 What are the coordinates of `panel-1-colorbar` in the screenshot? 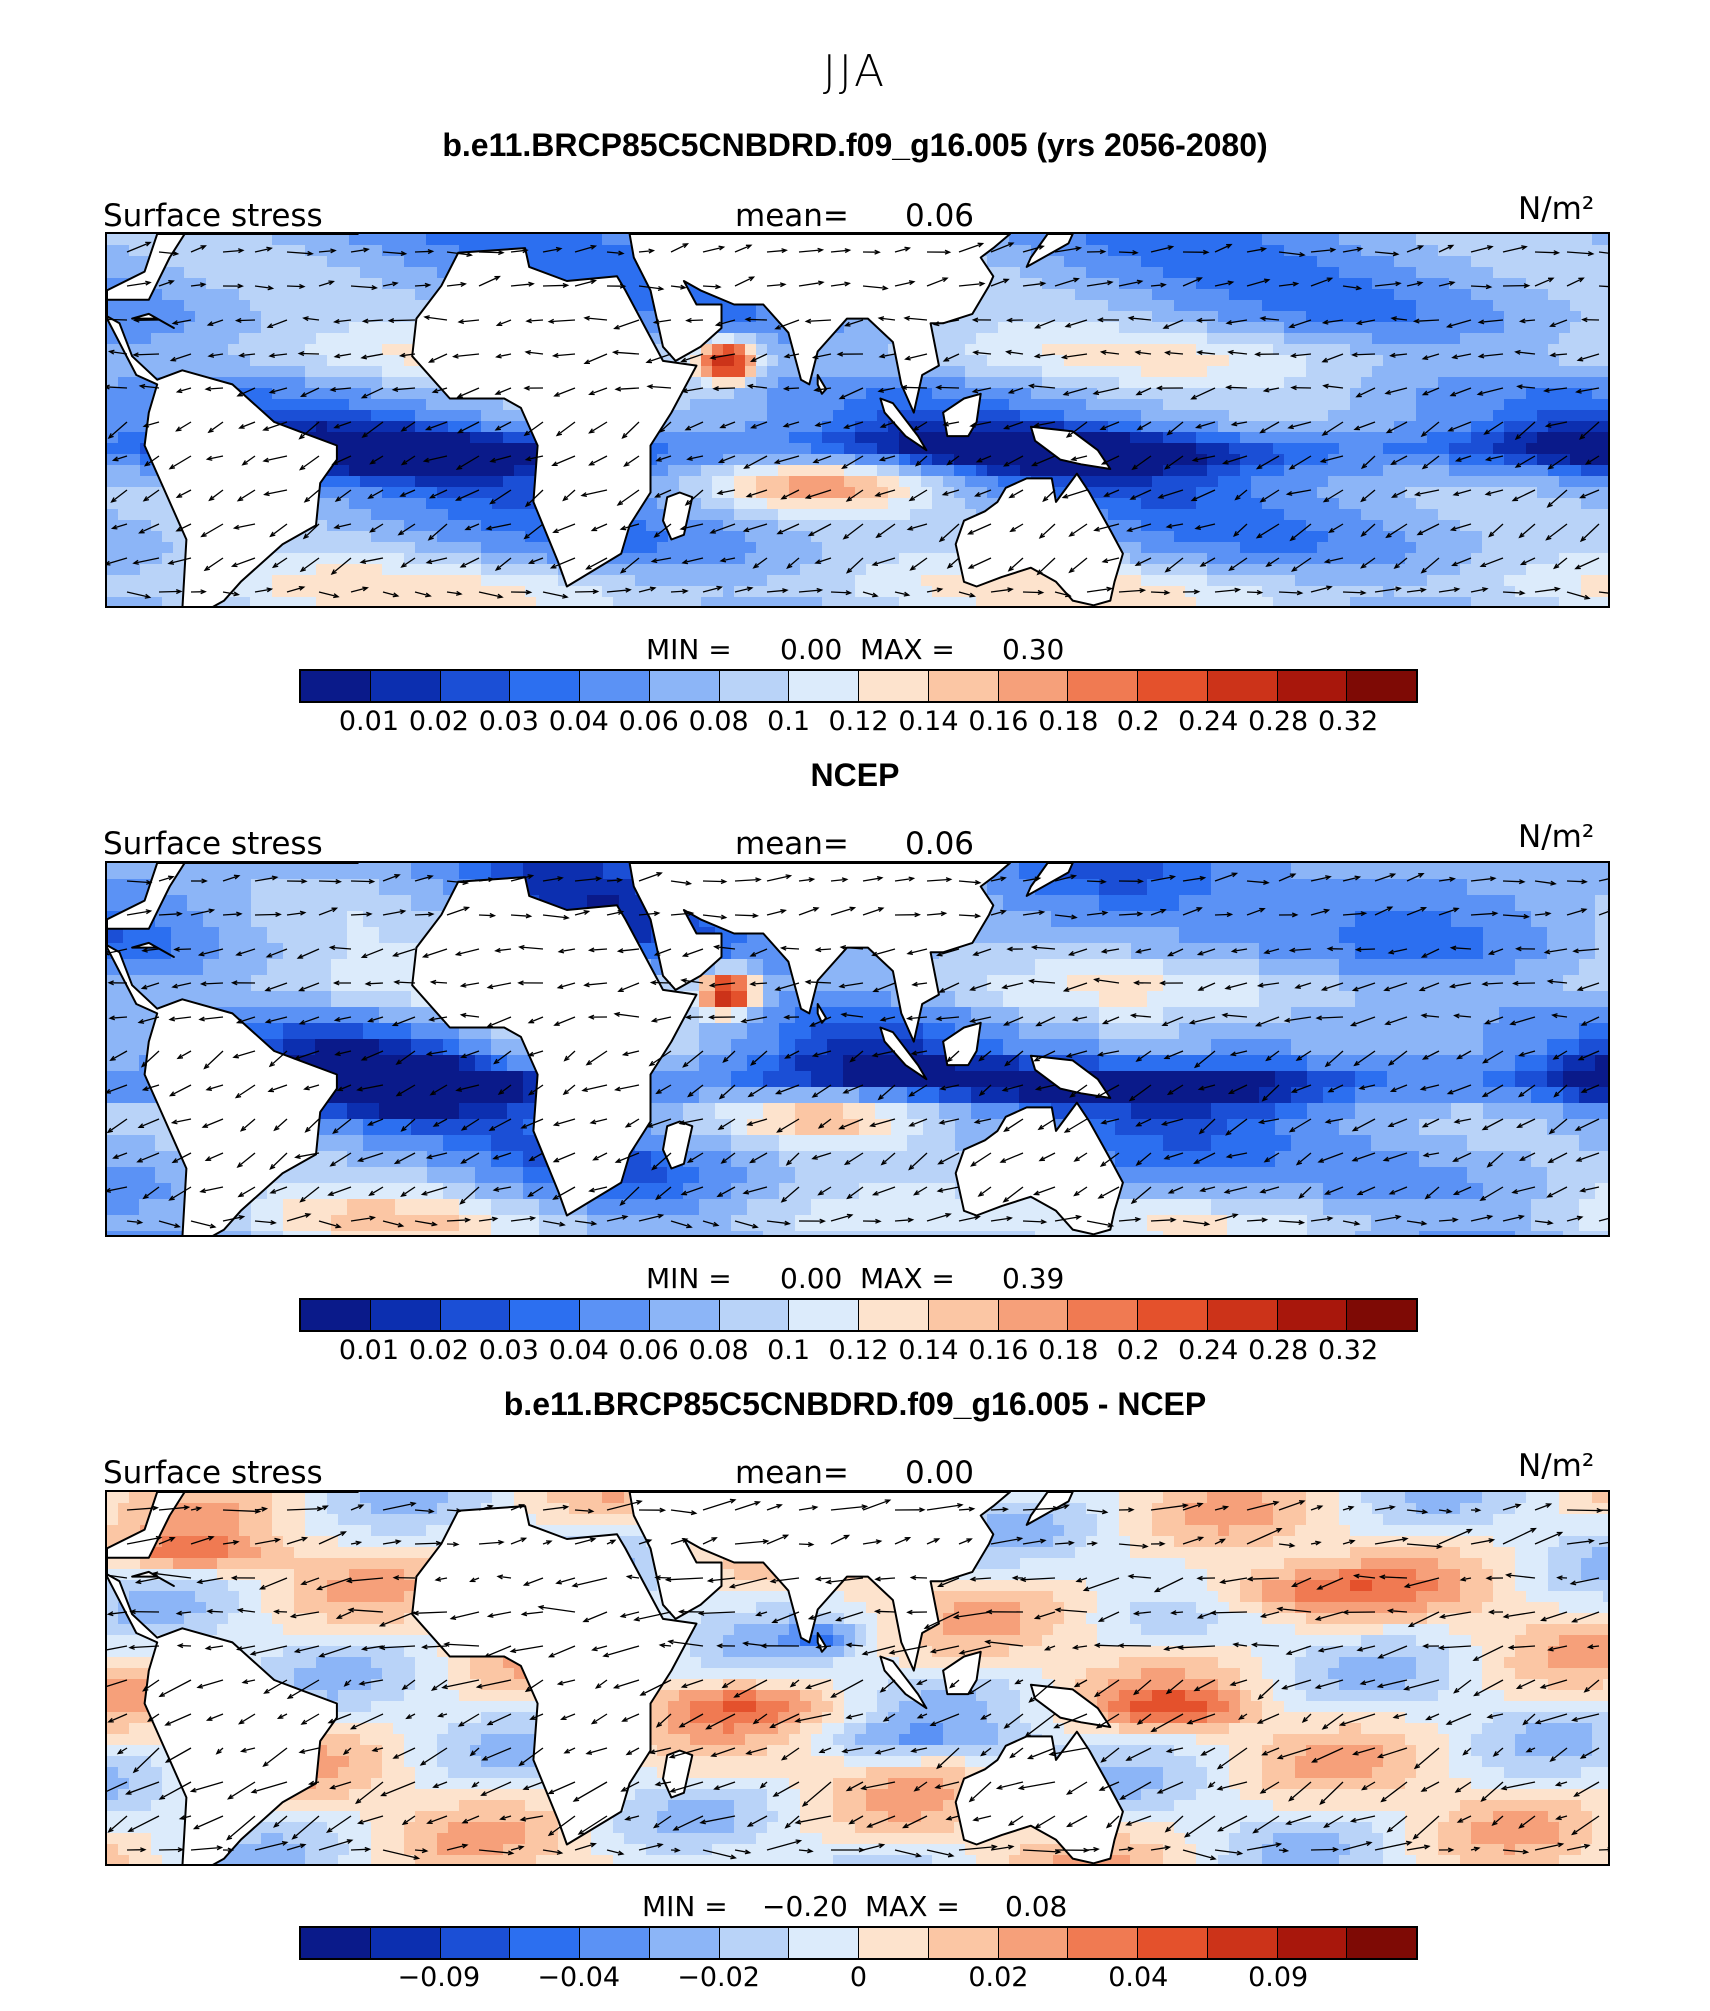 It's located at (858, 686).